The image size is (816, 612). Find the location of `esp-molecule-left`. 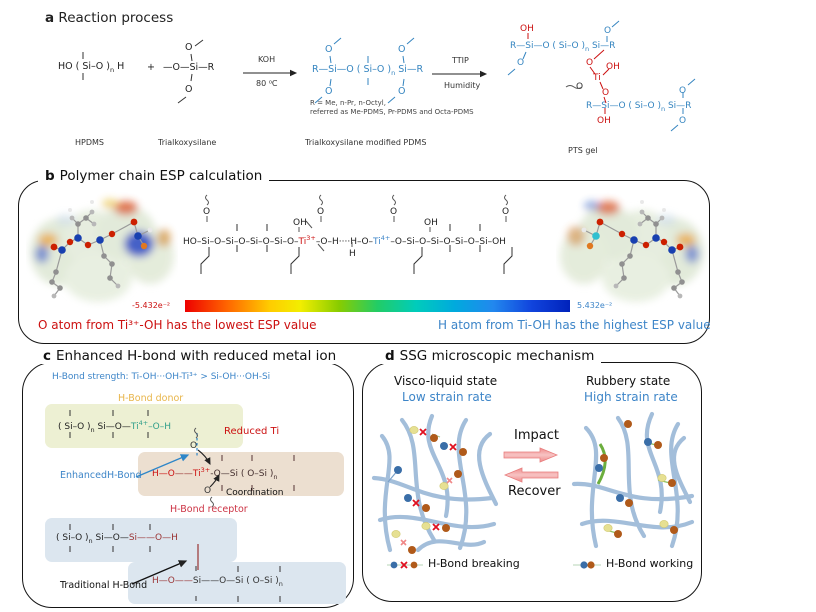

esp-molecule-left is located at coordinates (102, 250).